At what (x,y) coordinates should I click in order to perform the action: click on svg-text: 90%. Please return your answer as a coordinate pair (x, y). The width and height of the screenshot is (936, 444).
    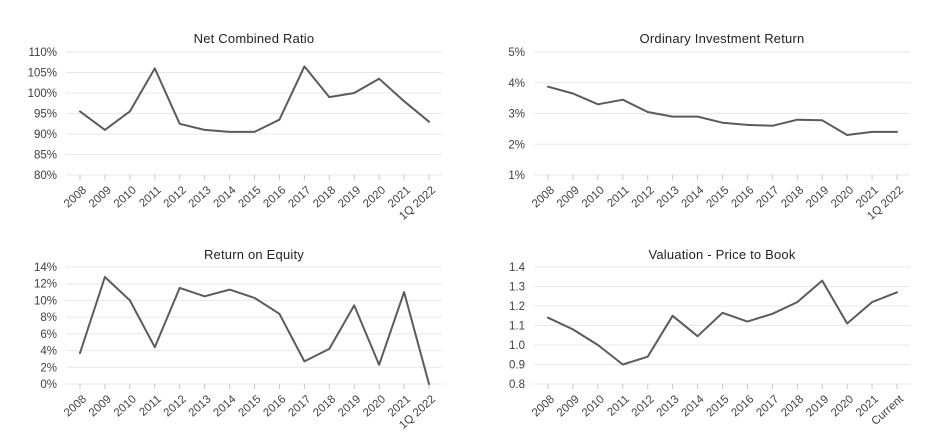
    Looking at the image, I should click on (45, 135).